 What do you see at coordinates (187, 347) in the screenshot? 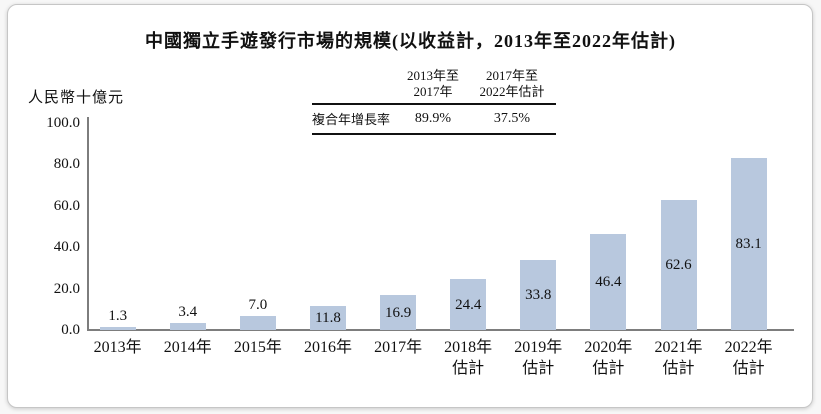
I see `x-axis-label: 2014年` at bounding box center [187, 347].